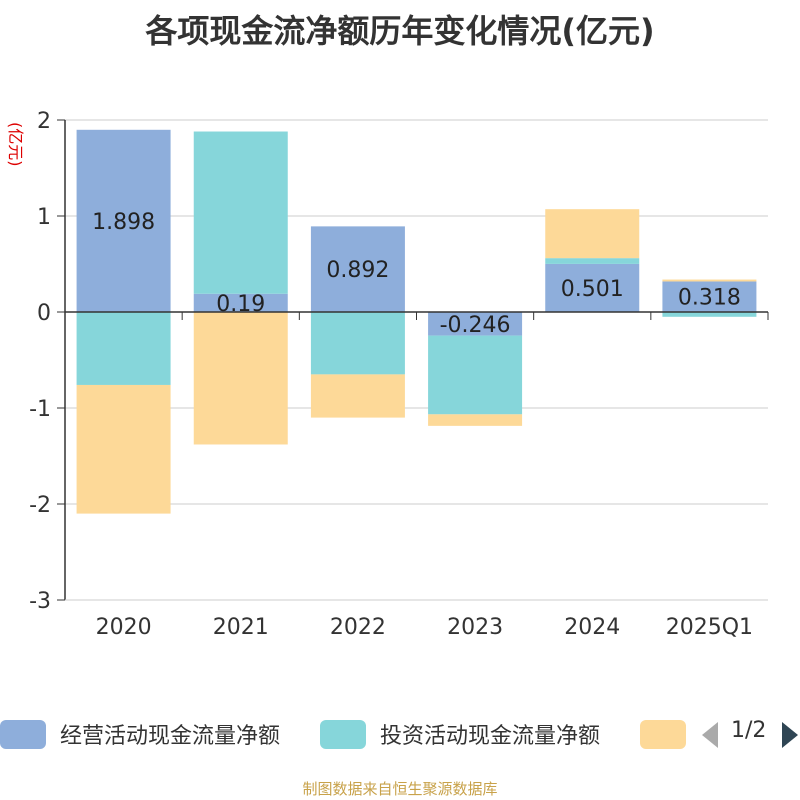 Image resolution: width=800 pixels, height=800 pixels. Describe the element at coordinates (124, 627) in the screenshot. I see `x-tick-label: 2020` at that location.